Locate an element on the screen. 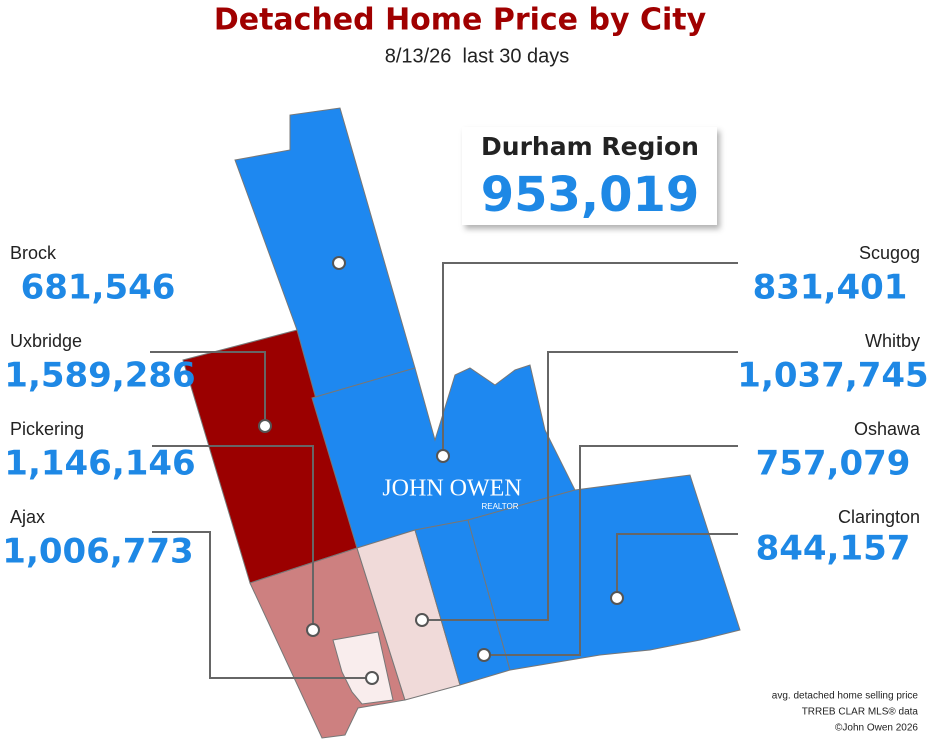  city-name: Uxbridge is located at coordinates (46, 341).